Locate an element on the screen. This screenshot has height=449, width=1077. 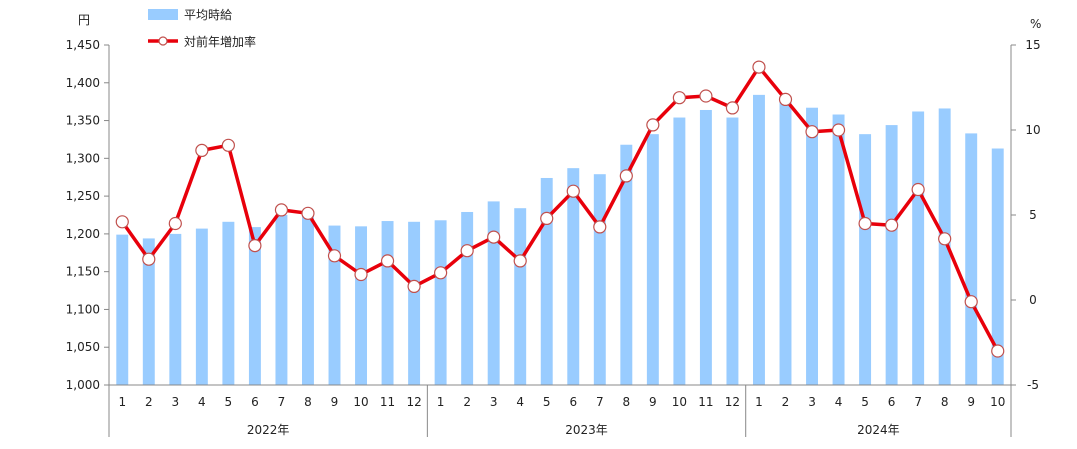
legend-bar-swatch is located at coordinates (163, 14).